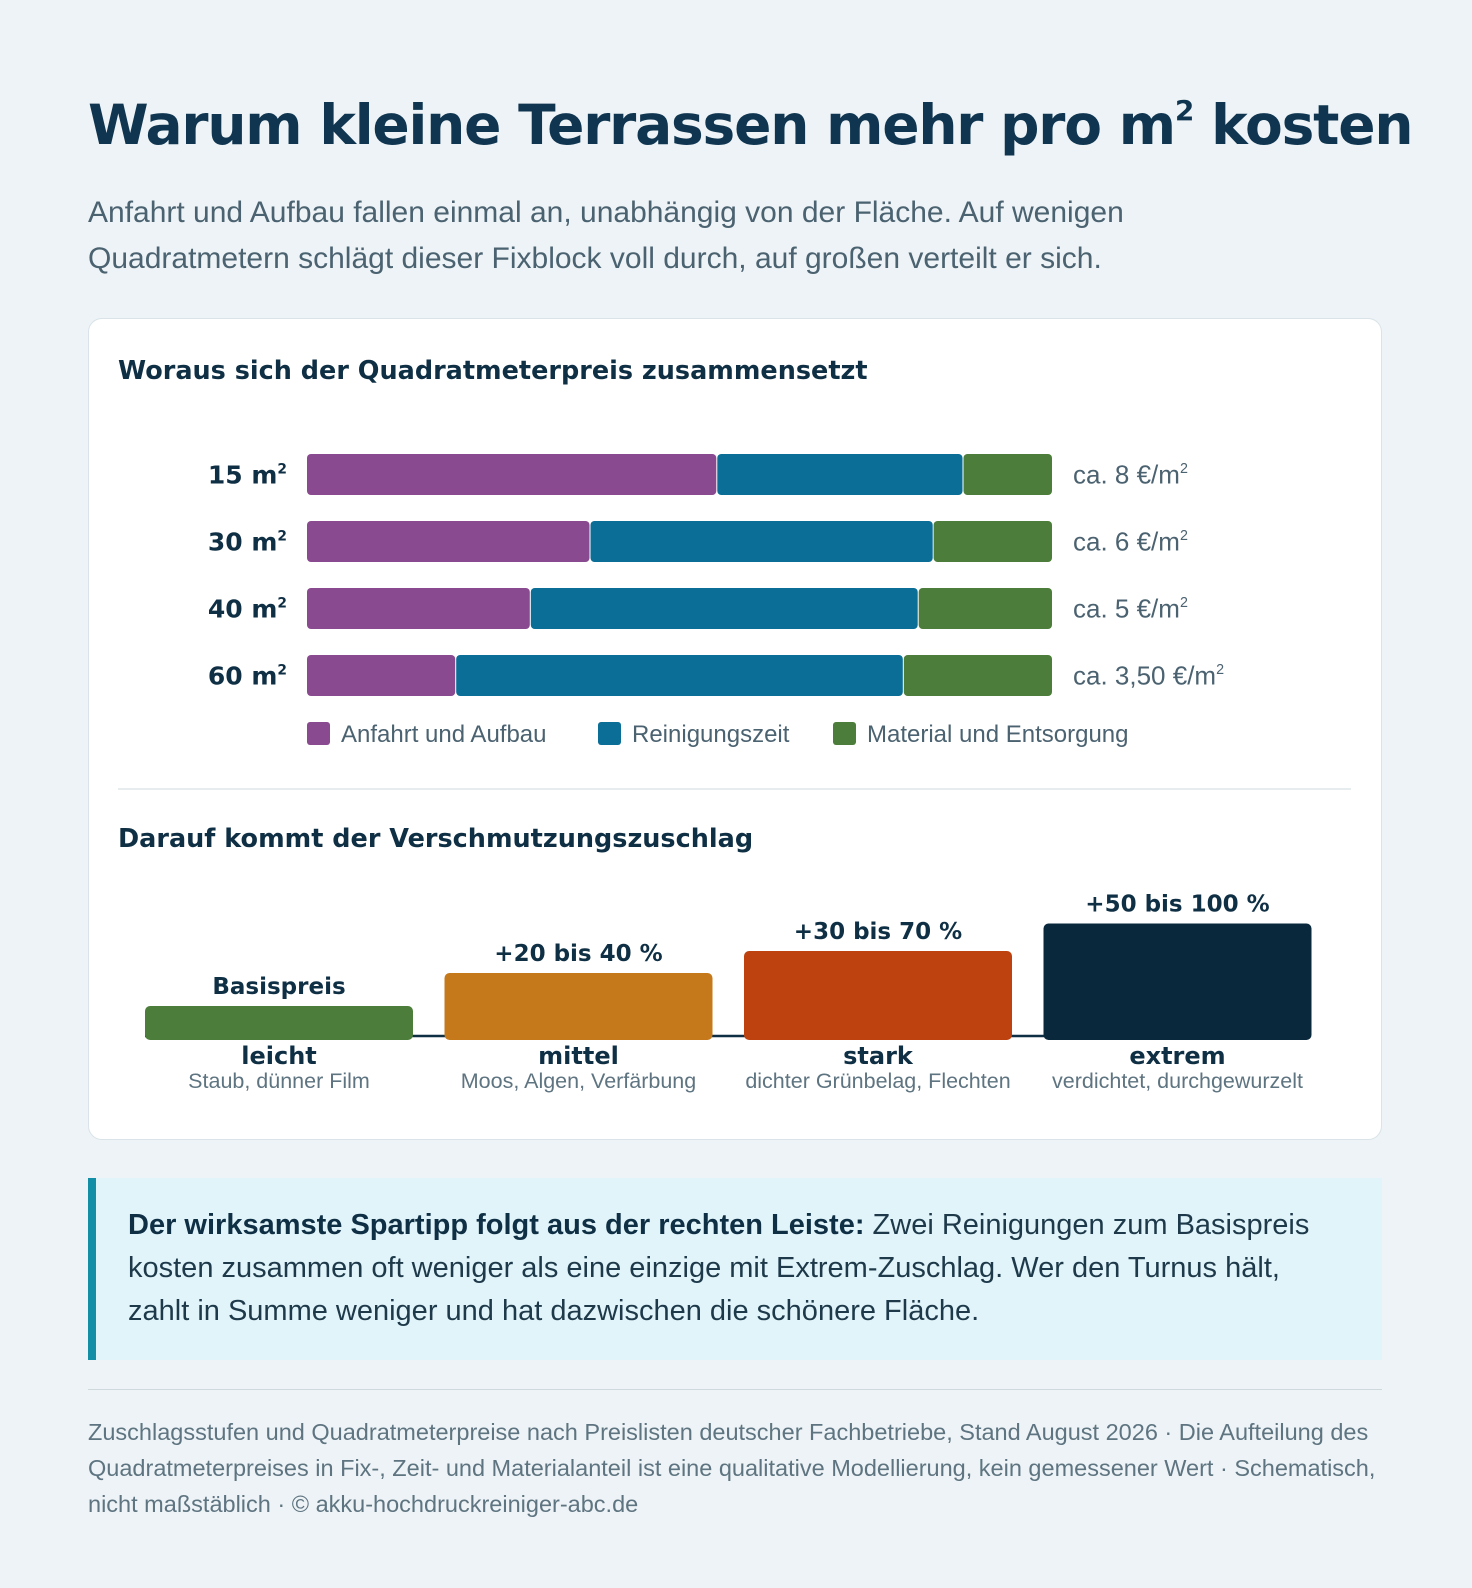 The width and height of the screenshot is (1472, 1588). What do you see at coordinates (247, 475) in the screenshot?
I see `row-label: 15 m2​` at bounding box center [247, 475].